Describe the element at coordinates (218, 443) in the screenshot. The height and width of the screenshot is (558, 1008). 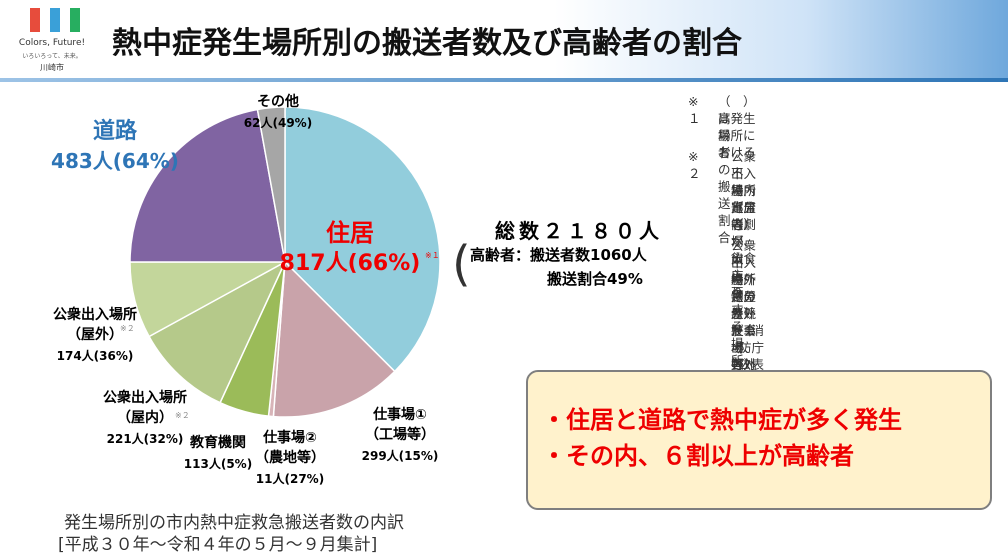
I see `slice-label: 教育機関` at that location.